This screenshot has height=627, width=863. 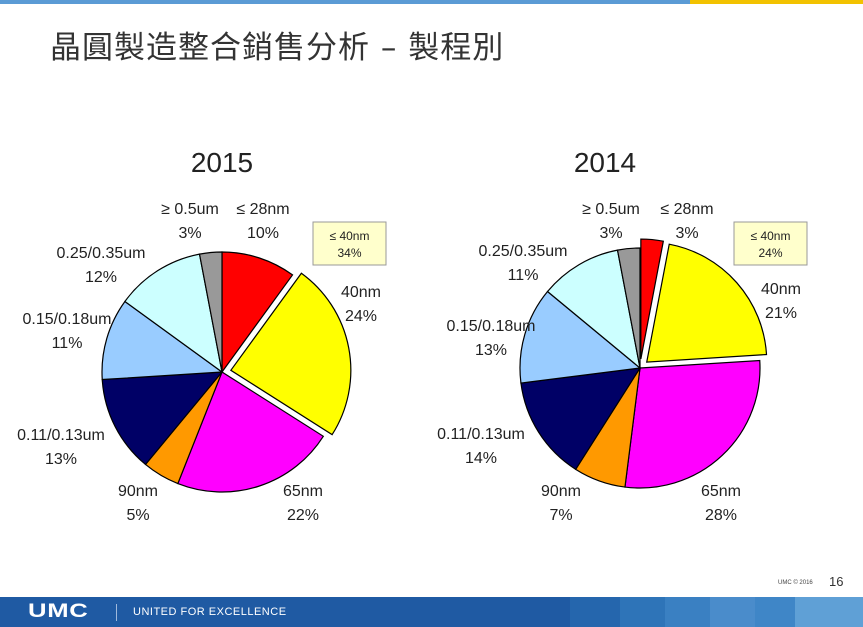 What do you see at coordinates (349, 253) in the screenshot?
I see `callout-value: 34%` at bounding box center [349, 253].